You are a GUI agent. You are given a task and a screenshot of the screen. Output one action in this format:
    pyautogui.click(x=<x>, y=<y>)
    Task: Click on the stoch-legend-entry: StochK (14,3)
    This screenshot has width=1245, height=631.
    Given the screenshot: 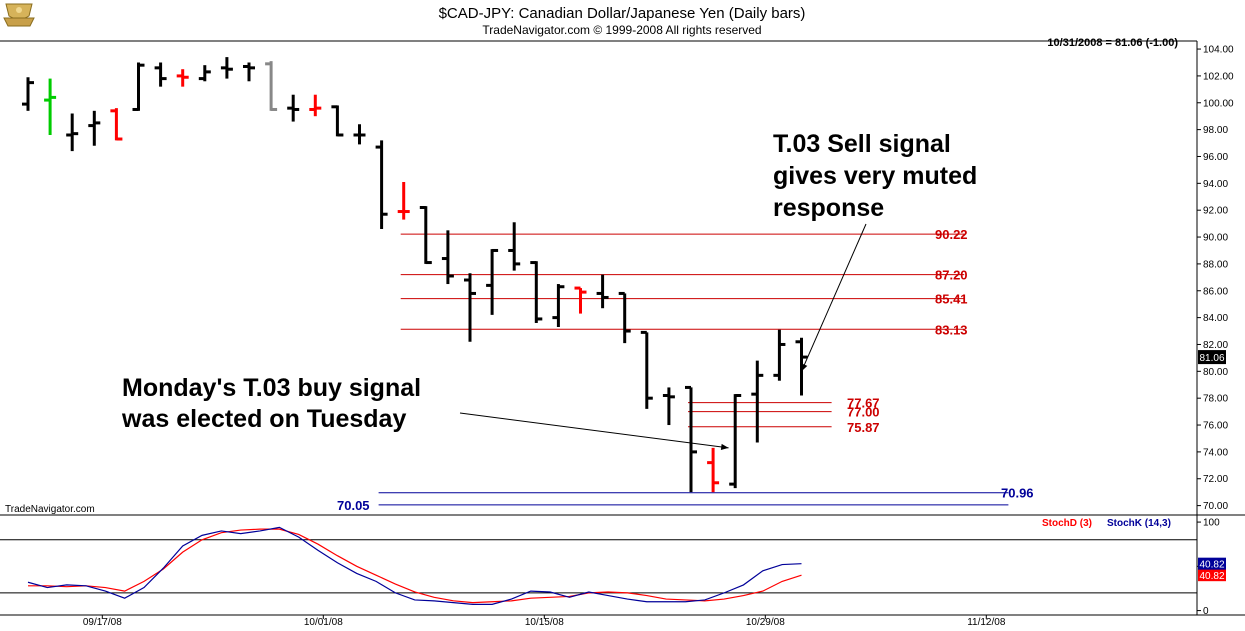 What is the action you would take?
    pyautogui.click(x=1139, y=523)
    